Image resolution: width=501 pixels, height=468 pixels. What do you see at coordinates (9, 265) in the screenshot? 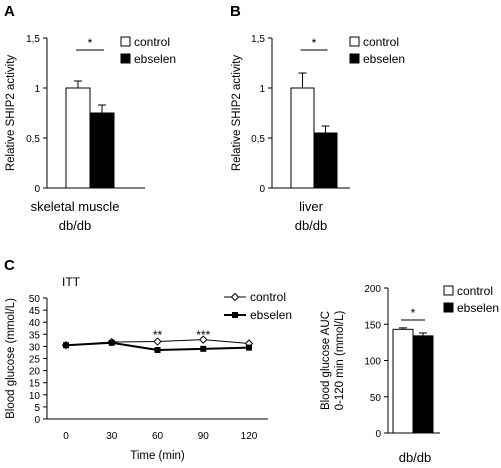
I see `panel-letter-c: C` at bounding box center [9, 265].